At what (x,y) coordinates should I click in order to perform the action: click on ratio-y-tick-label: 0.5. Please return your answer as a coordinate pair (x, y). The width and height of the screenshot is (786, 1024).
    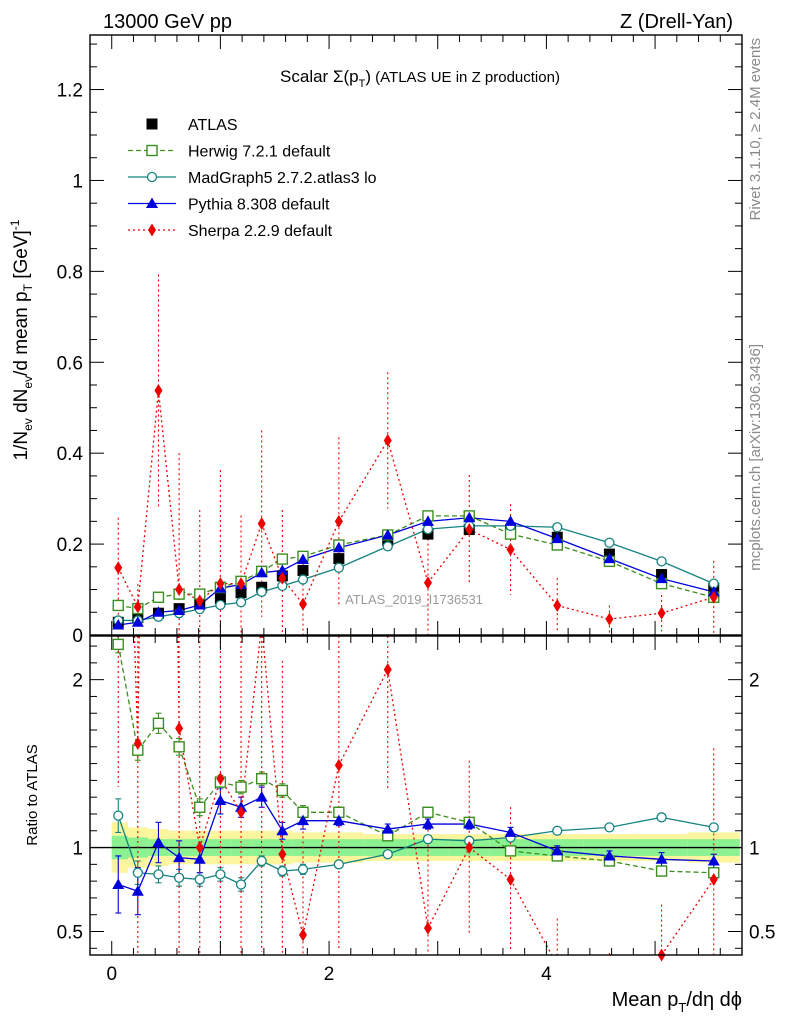
    Looking at the image, I should click on (70, 932).